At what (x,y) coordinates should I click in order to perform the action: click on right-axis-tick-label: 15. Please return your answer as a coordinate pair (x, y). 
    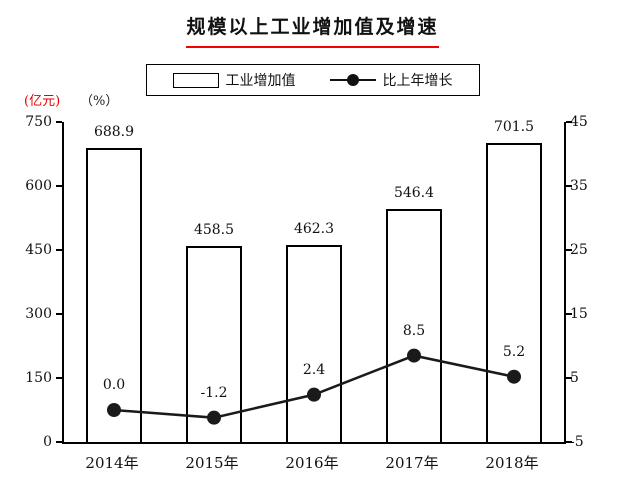
    Looking at the image, I should click on (579, 314).